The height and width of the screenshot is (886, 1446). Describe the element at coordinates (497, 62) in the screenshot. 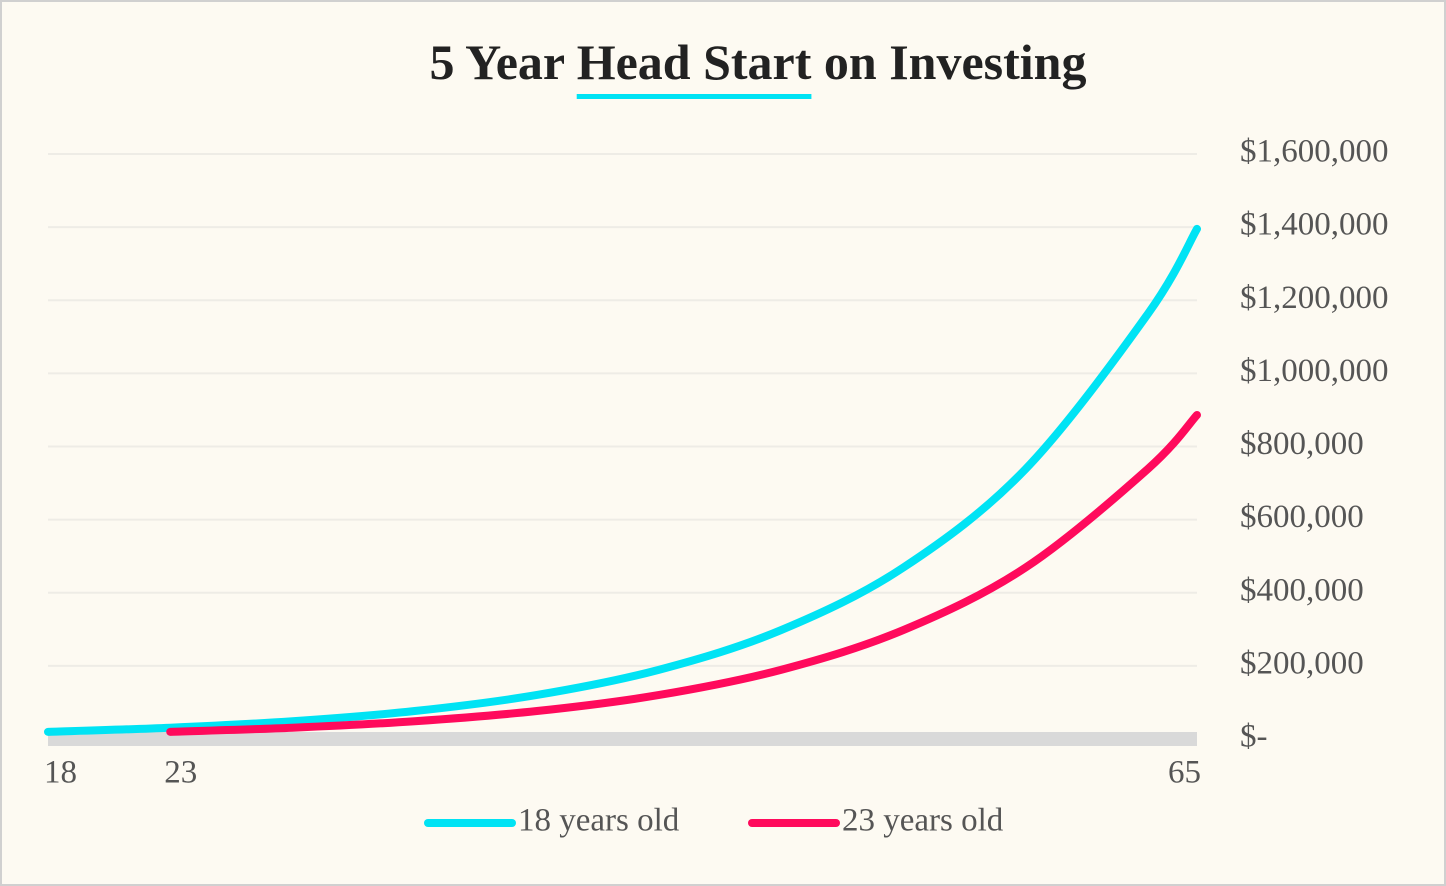

I see `title-part: 5 Year` at that location.